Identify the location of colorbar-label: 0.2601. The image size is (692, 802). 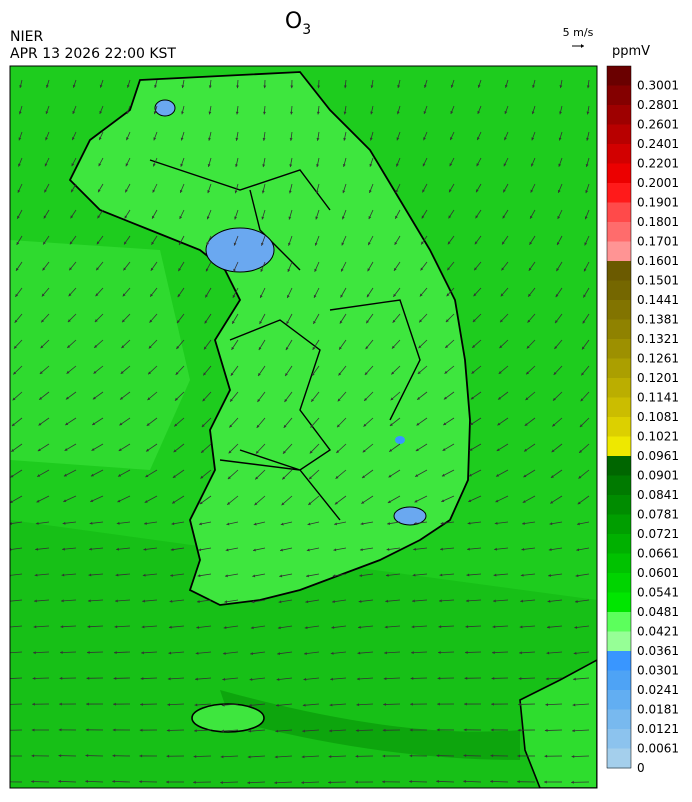
(658, 125).